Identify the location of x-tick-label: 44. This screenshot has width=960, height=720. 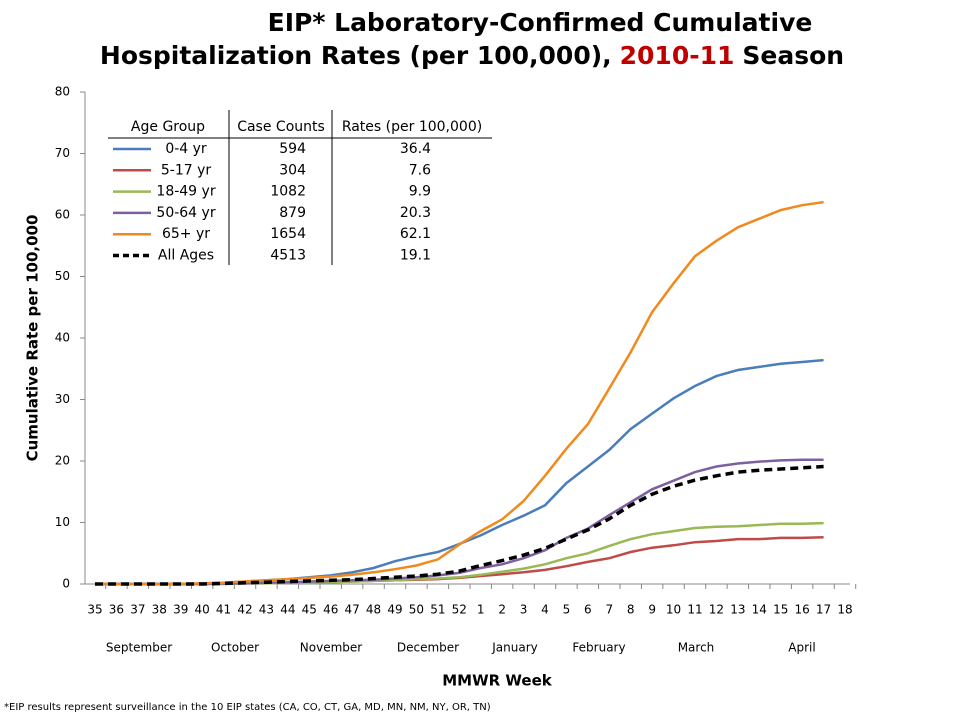
(287, 610).